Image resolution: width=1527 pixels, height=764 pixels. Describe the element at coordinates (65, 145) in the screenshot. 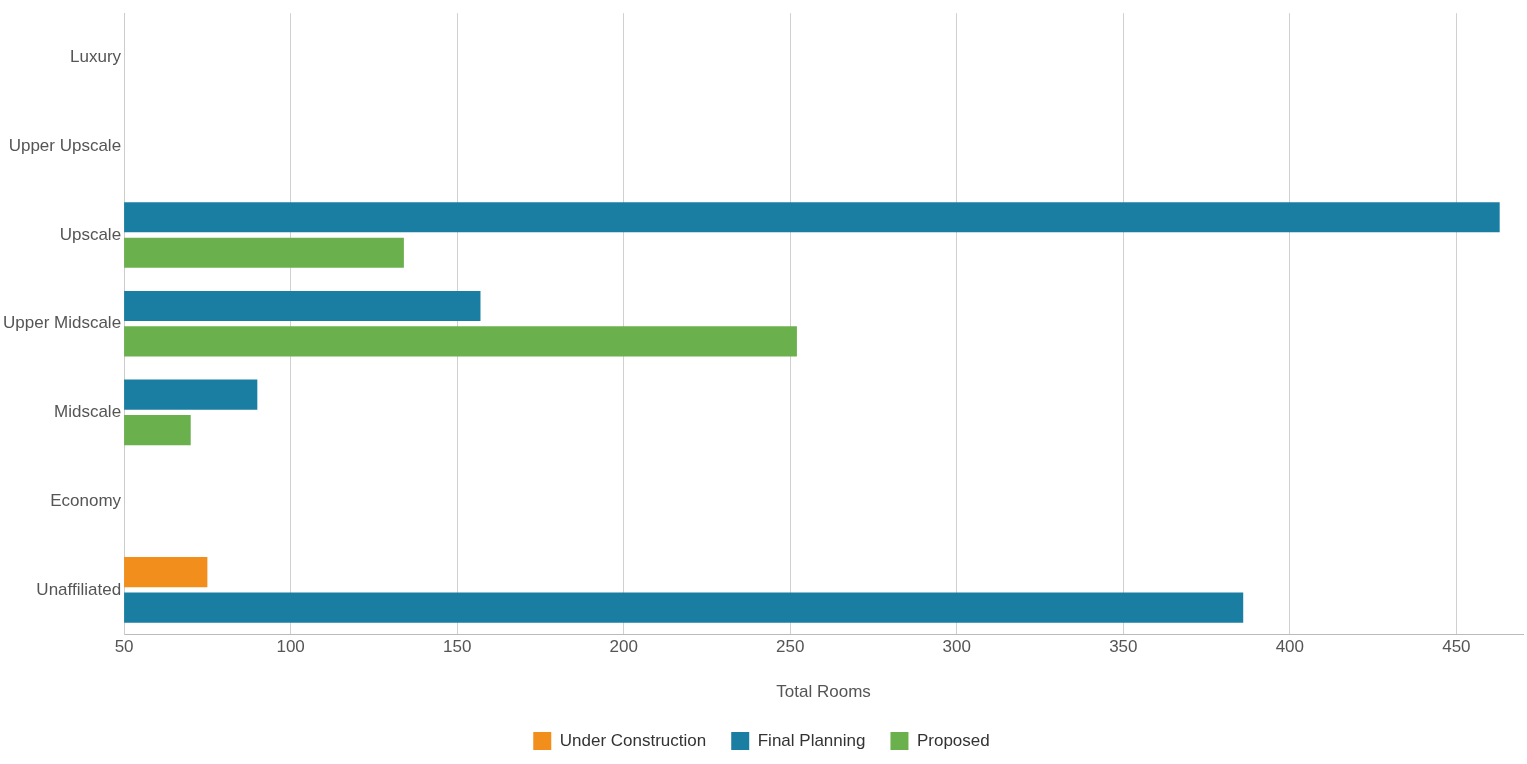

I see `y-tick-label: Upper Upscale` at that location.